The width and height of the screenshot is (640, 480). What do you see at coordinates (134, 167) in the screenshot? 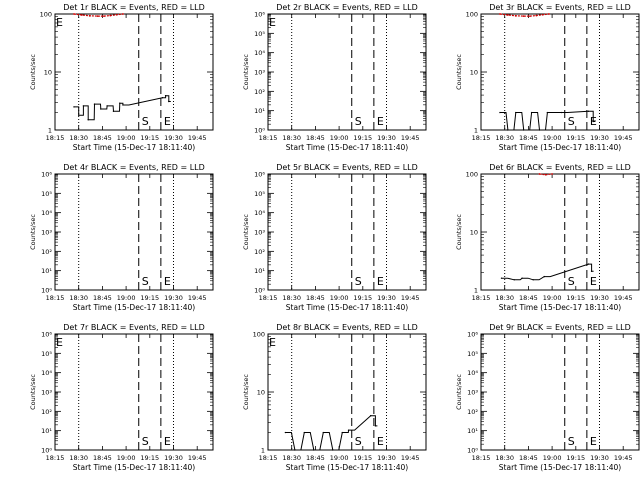
I see `panel-title: Det 4r BLACK = Events, RED = LLD` at bounding box center [134, 167].